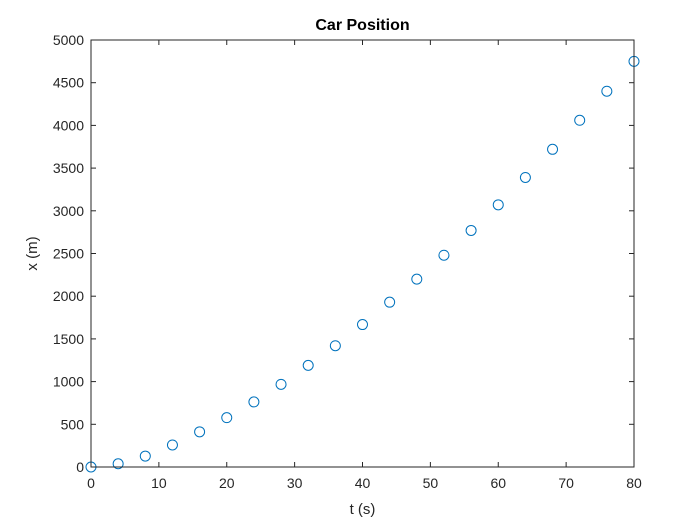  What do you see at coordinates (566, 483) in the screenshot?
I see `x-tick-label: 70` at bounding box center [566, 483].